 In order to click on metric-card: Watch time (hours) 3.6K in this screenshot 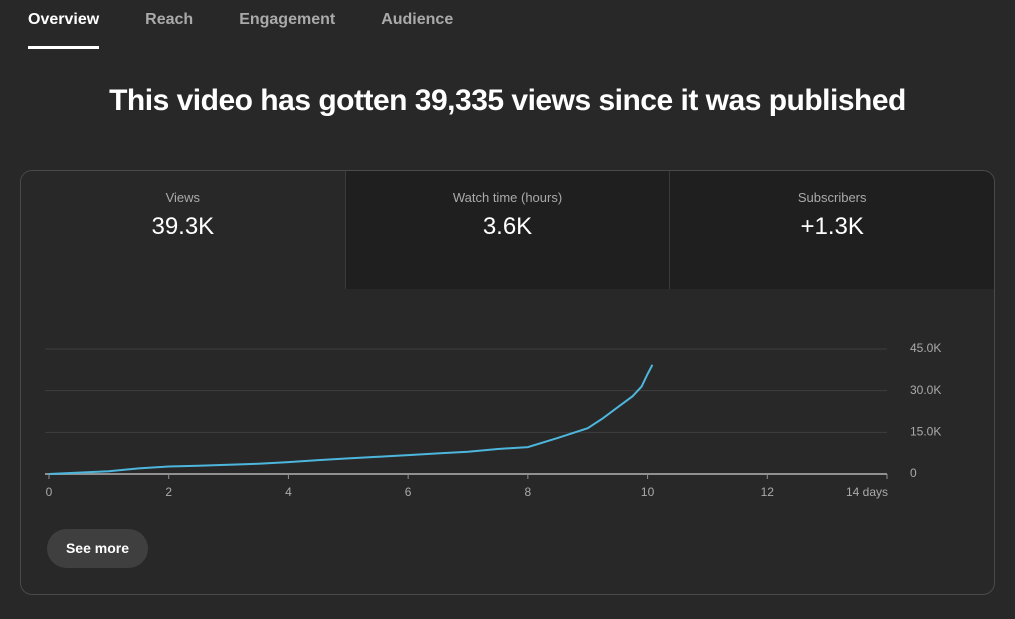, I will do `click(507, 230)`.